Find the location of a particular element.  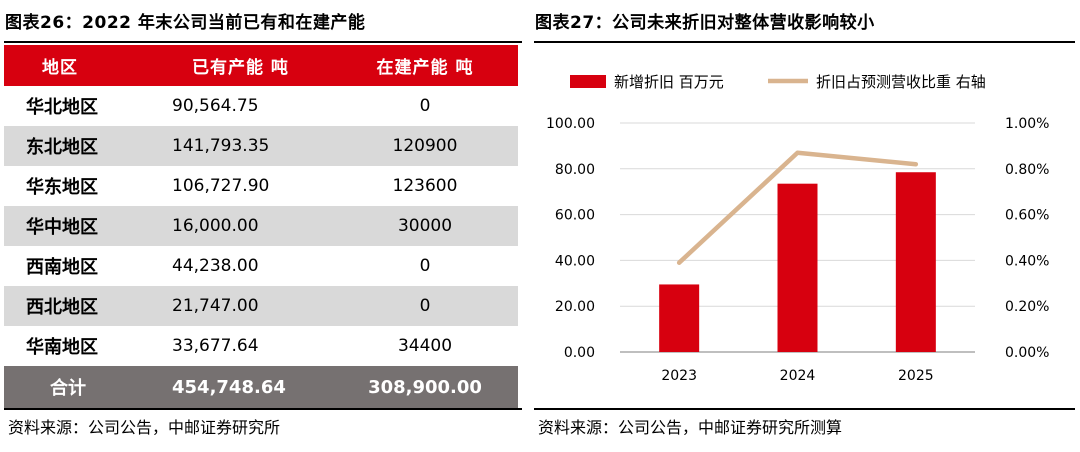

depreciation-source-note: 资料来源：公司公告，中邮证券研究所测算 is located at coordinates (690, 427).